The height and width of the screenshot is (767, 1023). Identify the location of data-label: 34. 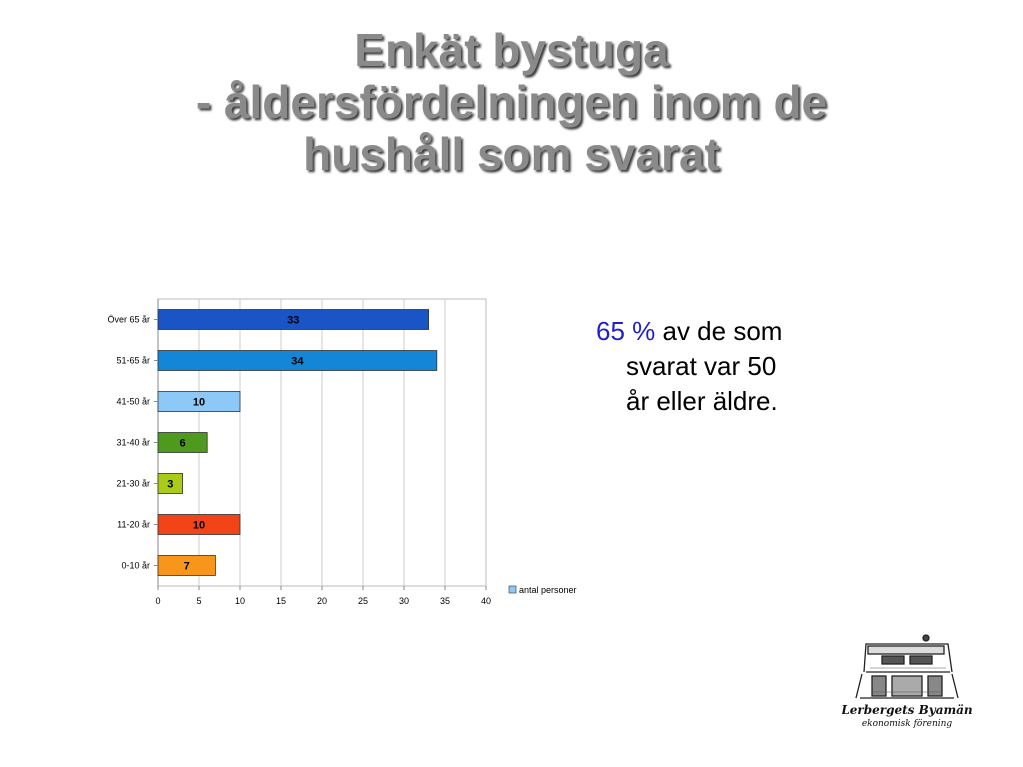
(297, 362).